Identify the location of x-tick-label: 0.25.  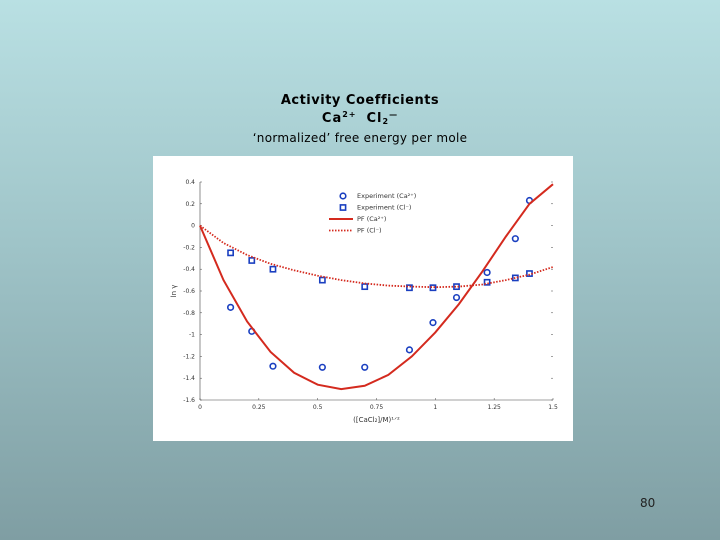
(259, 407).